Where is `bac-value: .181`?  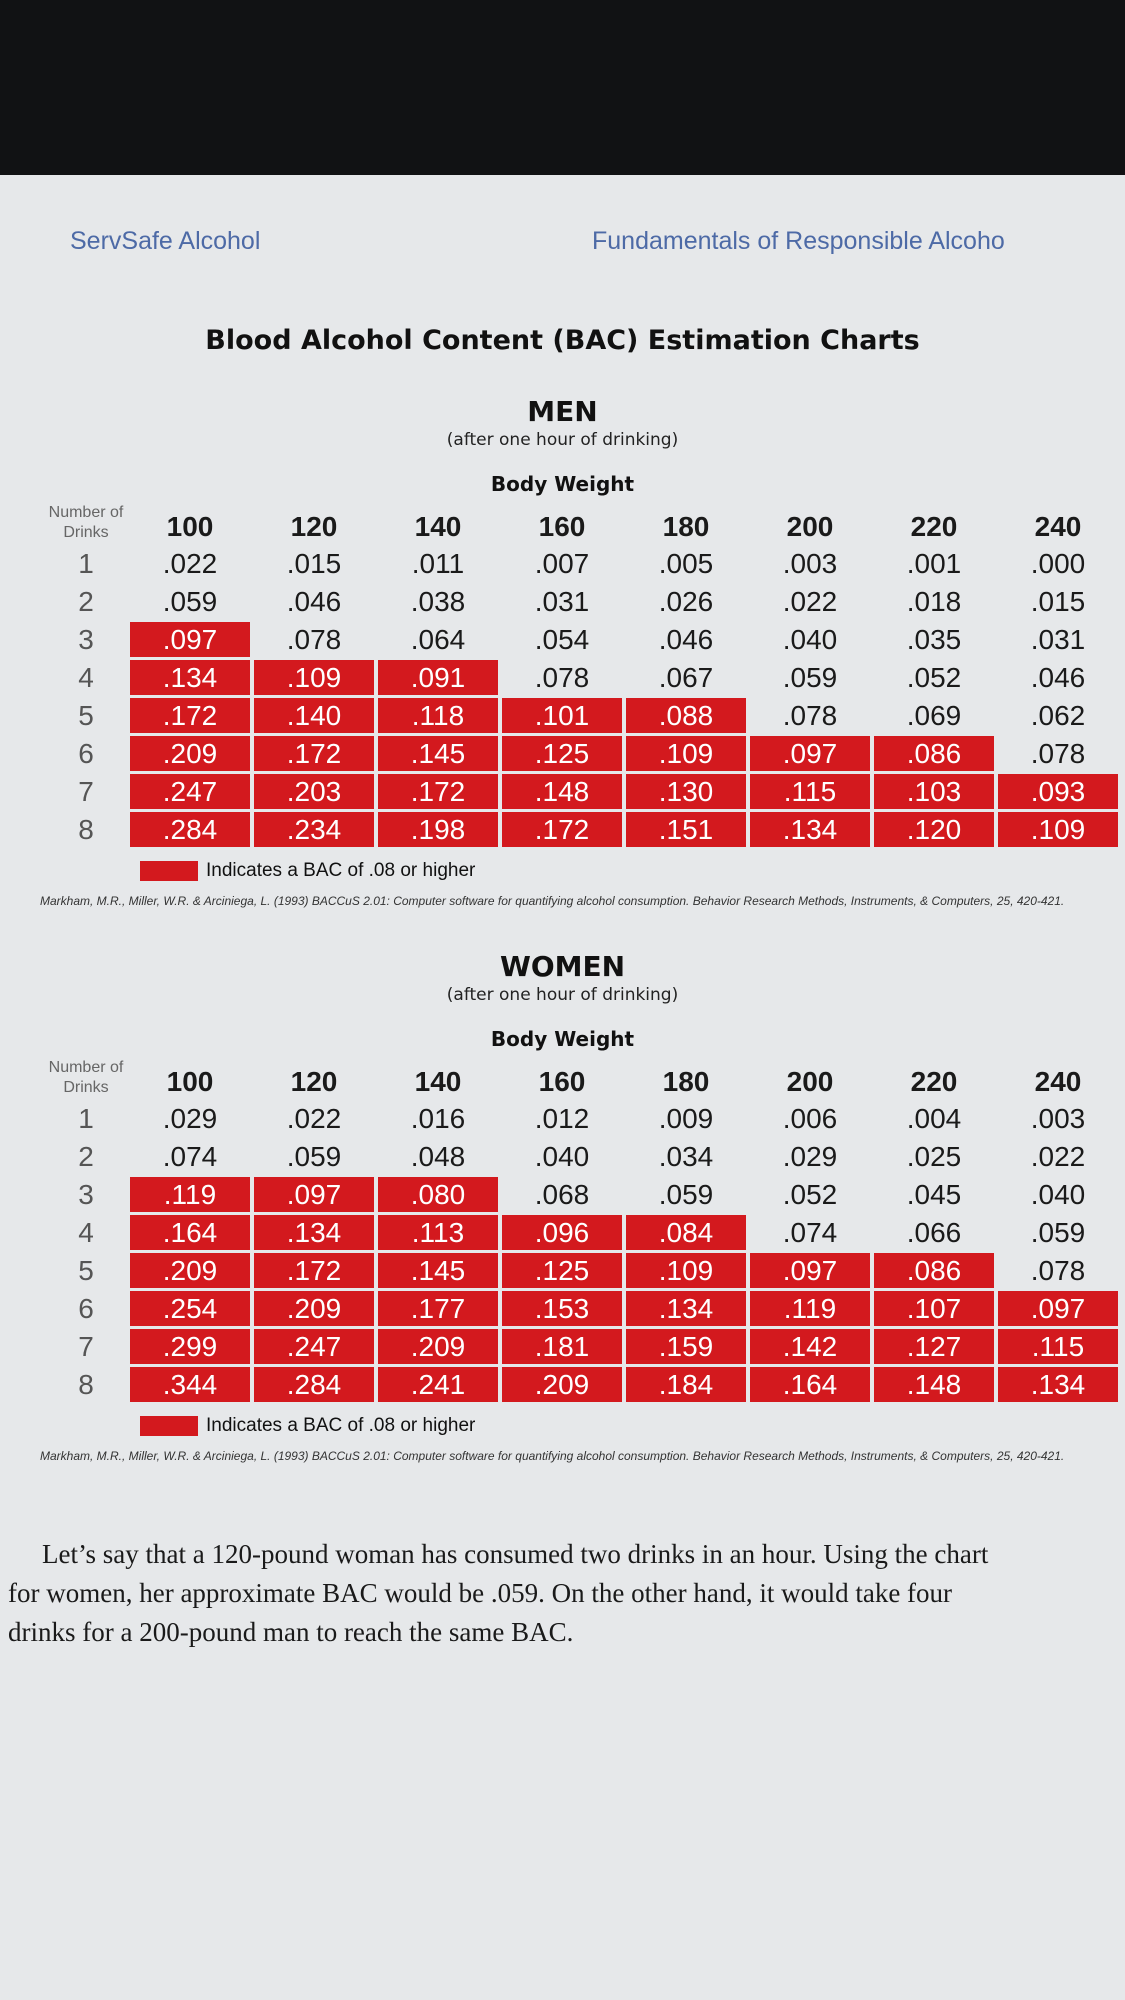 bac-value: .181 is located at coordinates (562, 1346).